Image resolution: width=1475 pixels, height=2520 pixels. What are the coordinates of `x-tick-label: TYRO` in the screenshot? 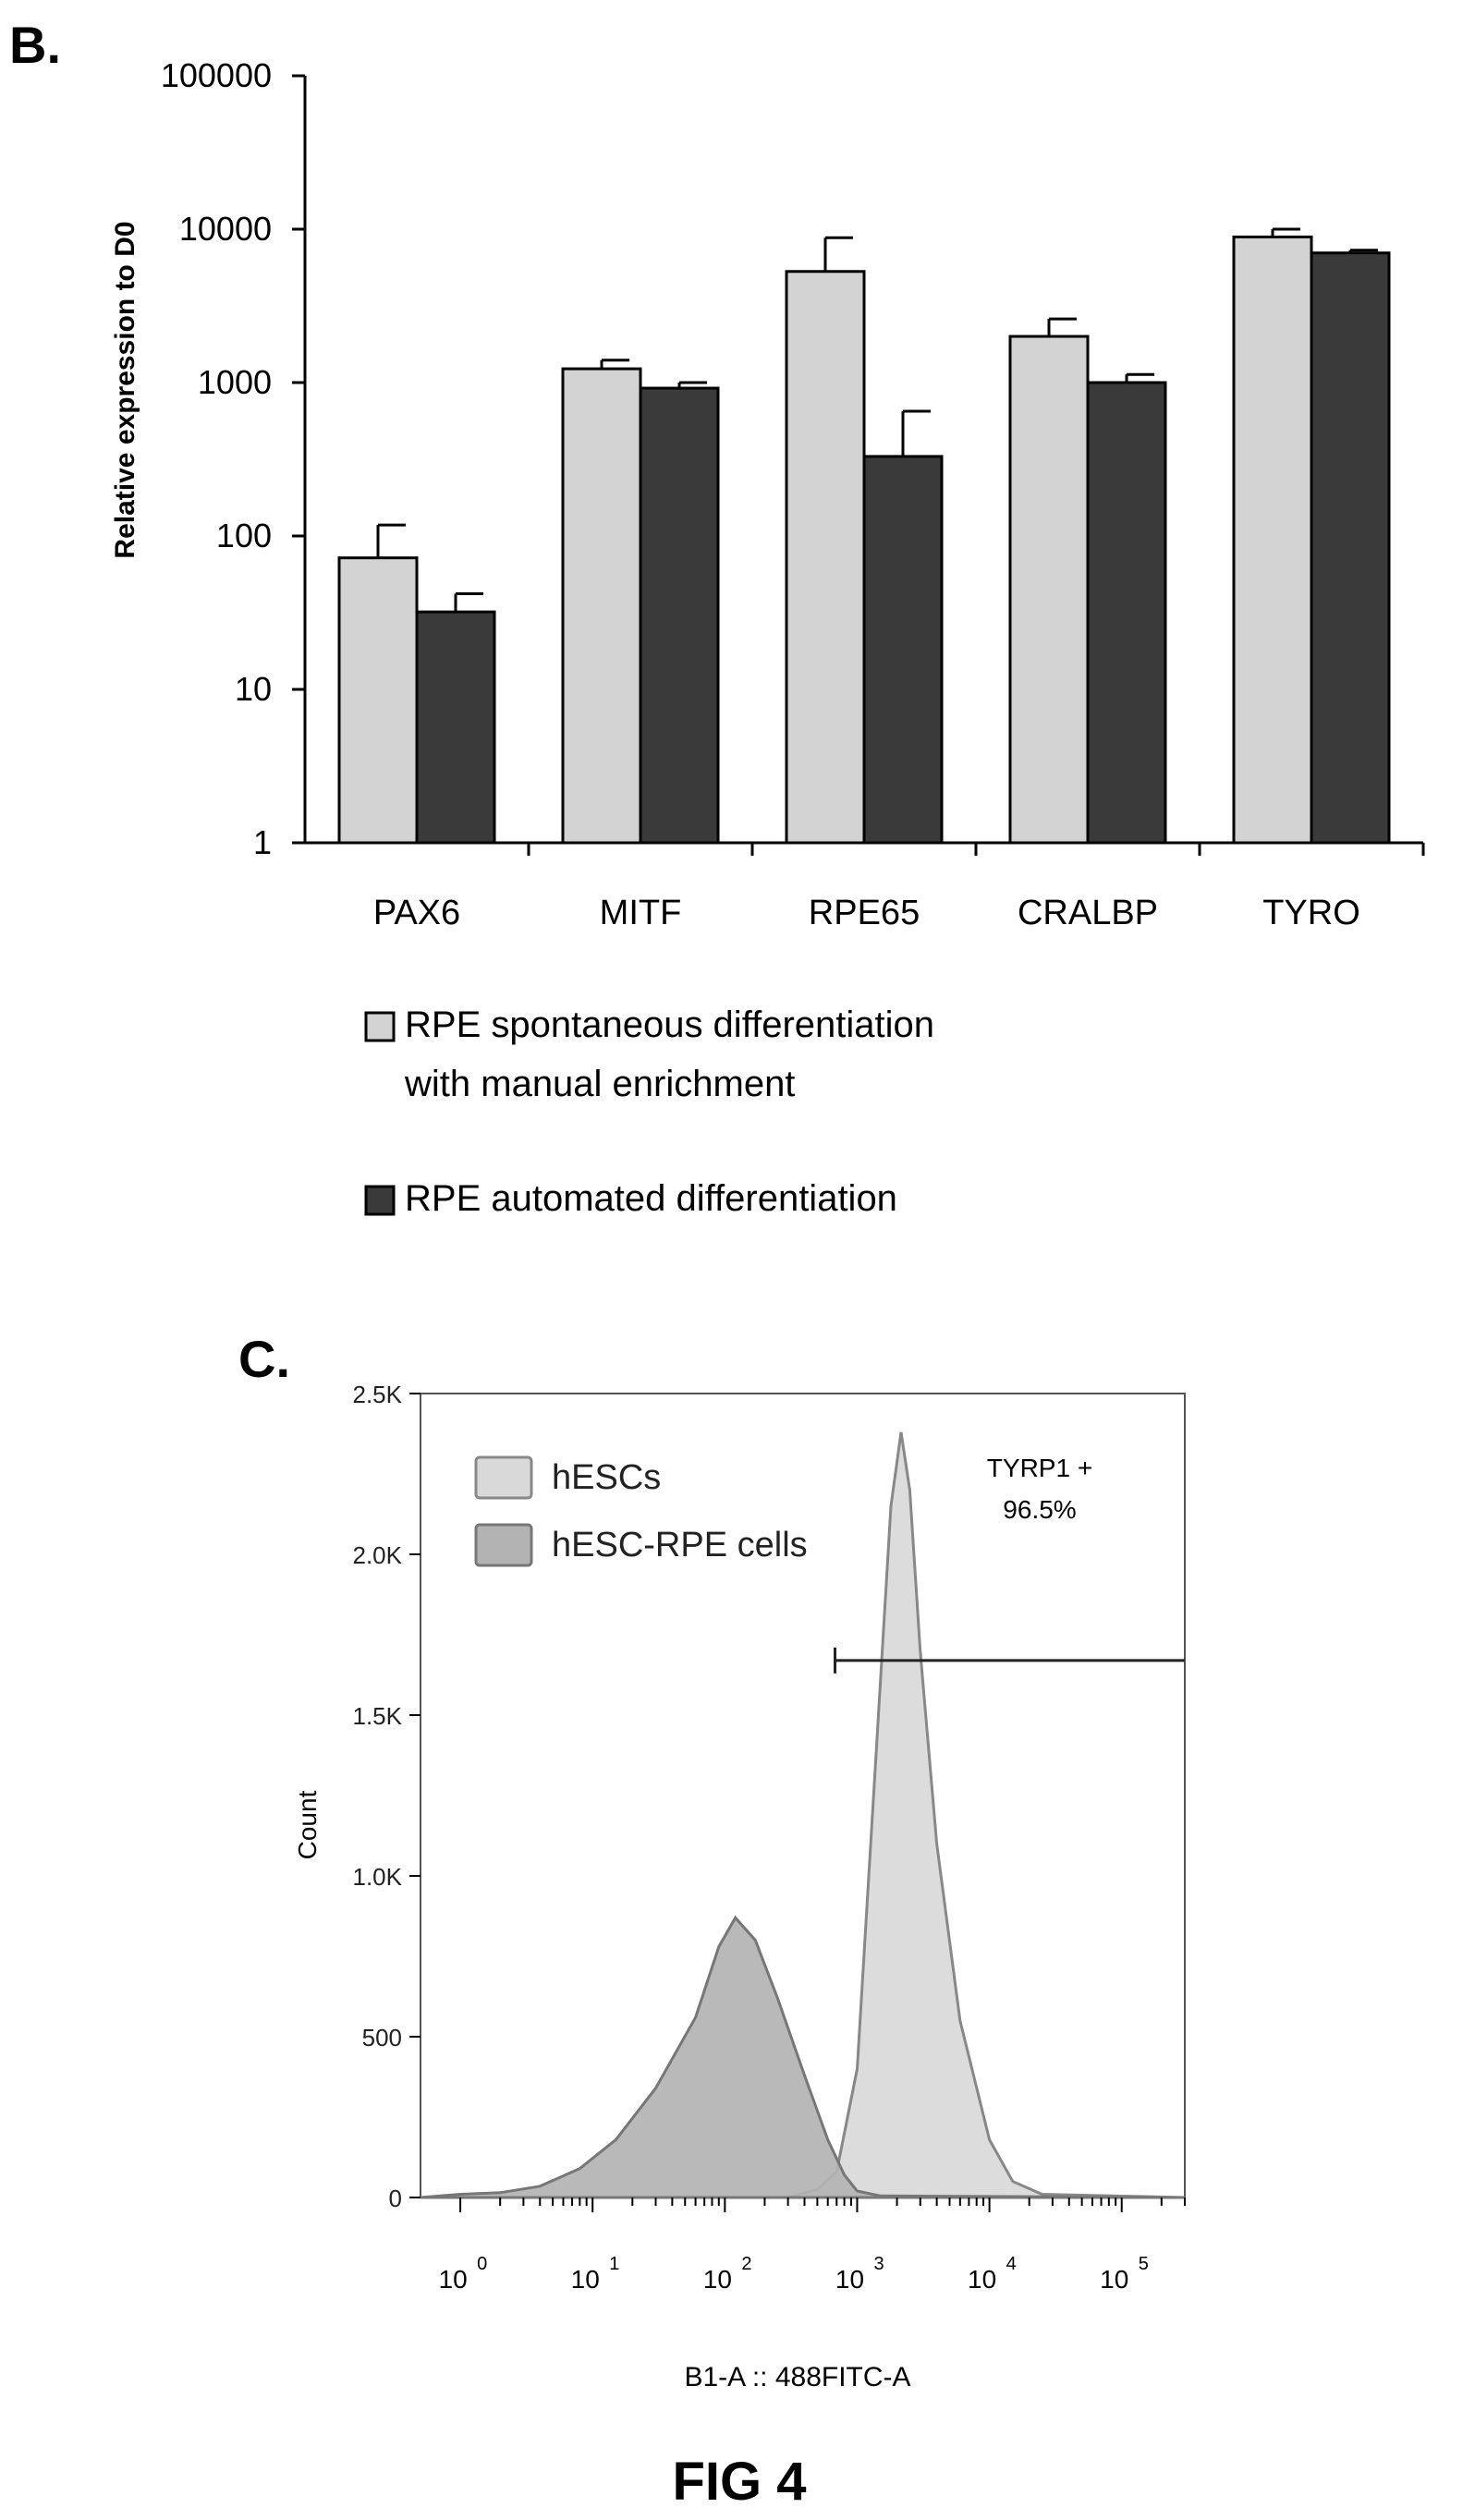 It's located at (1311, 913).